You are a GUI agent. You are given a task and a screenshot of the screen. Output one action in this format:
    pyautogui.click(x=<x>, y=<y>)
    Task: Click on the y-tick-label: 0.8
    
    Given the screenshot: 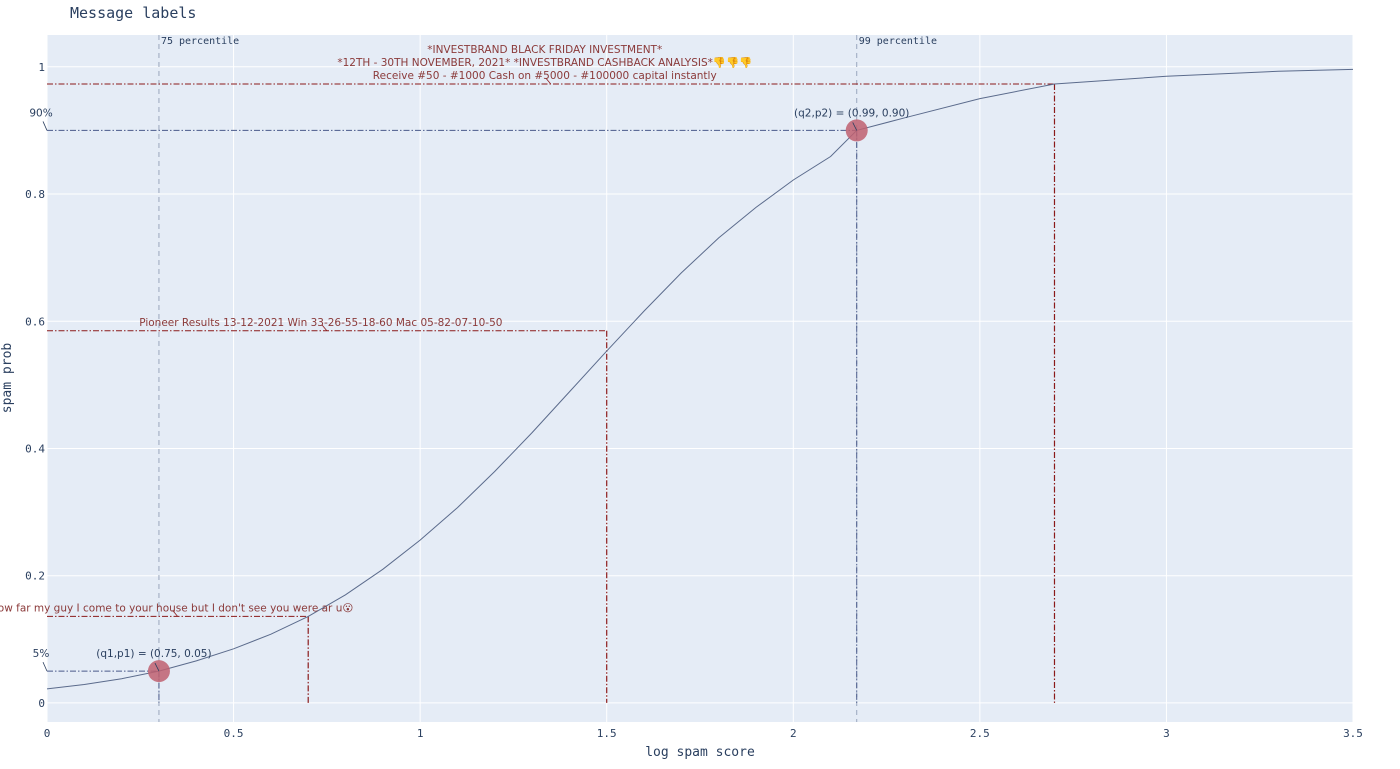 What is the action you would take?
    pyautogui.click(x=35, y=194)
    